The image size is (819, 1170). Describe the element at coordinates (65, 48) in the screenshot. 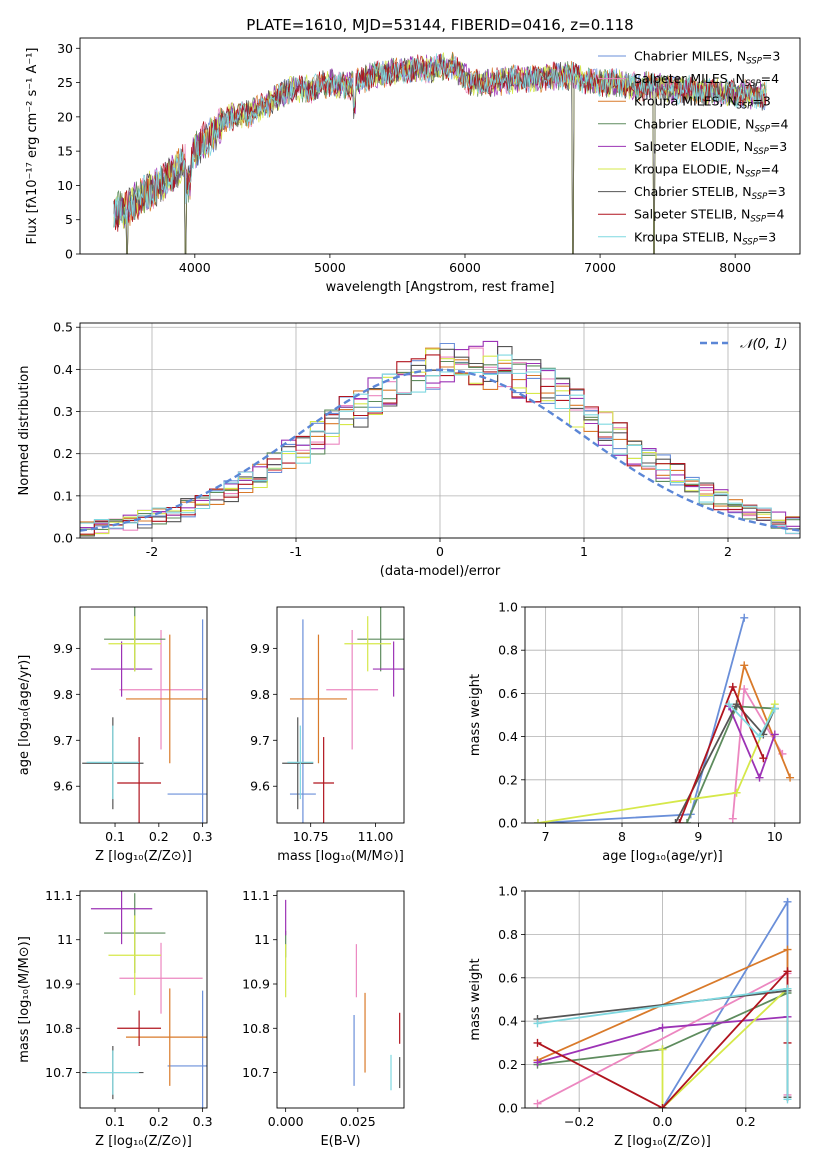

I see `y-tick-label: 30` at that location.